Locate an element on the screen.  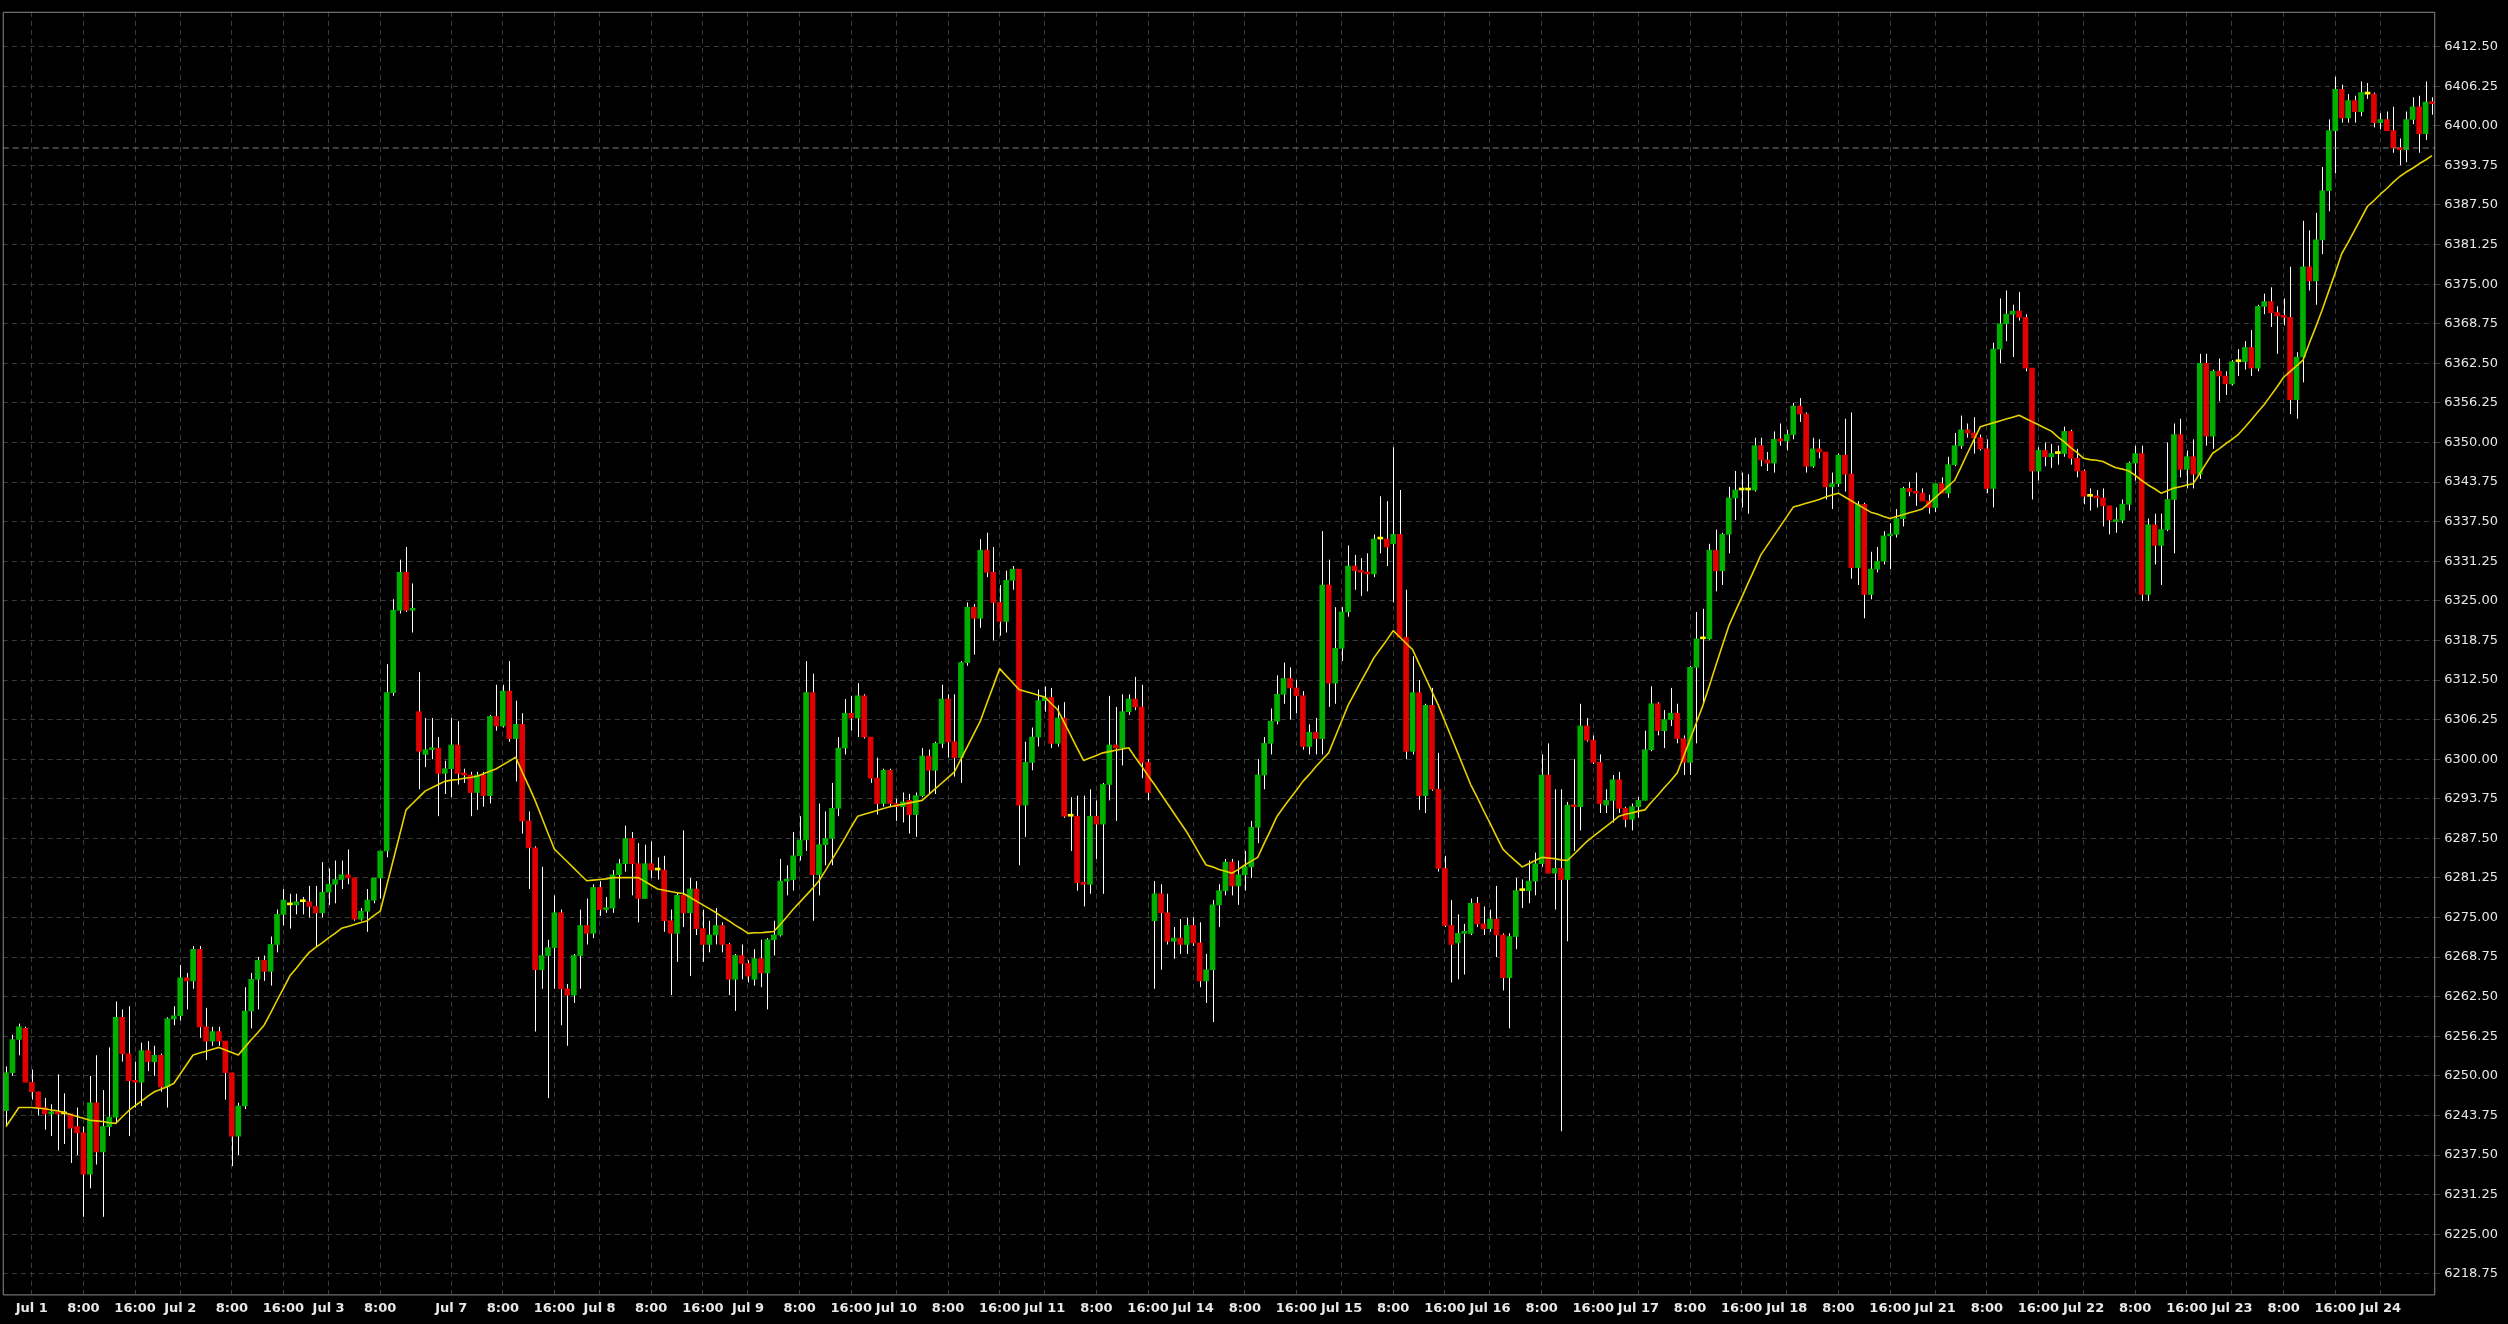
y-tick-label: 6256.25 is located at coordinates (2471, 1035).